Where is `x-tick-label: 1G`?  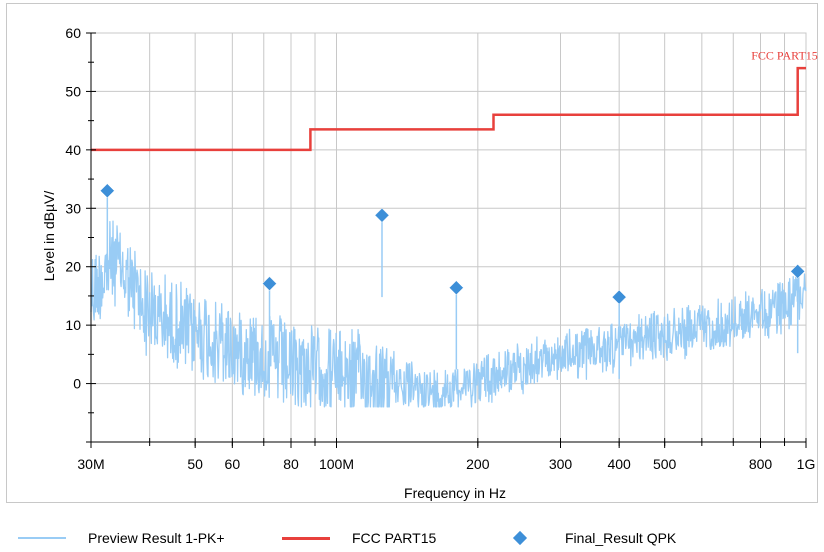 x-tick-label: 1G is located at coordinates (806, 464).